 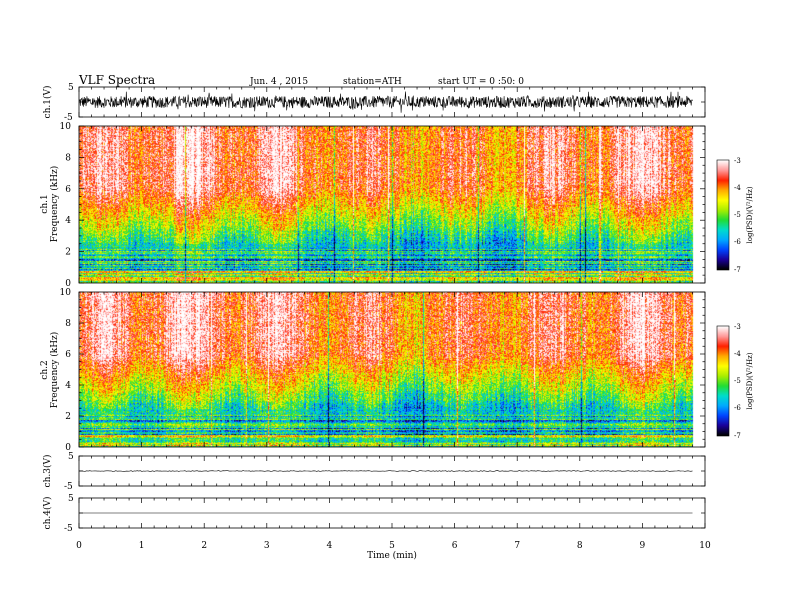 I want to click on ch1-colorbar-label: log(PSD)(V²/Hz), so click(x=750, y=214).